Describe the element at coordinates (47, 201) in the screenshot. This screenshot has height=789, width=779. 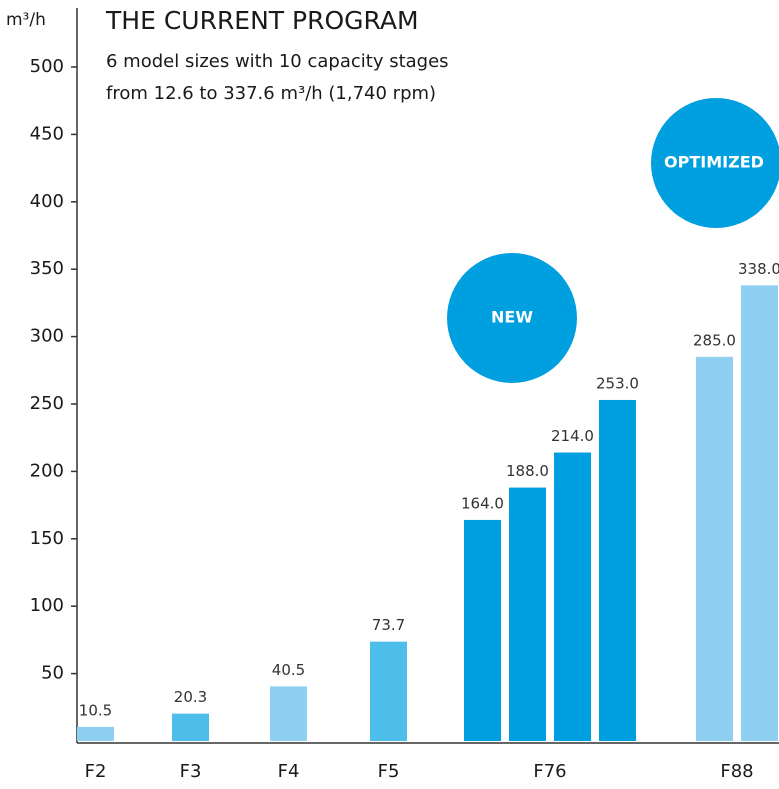
I see `y-tick-label: 400` at that location.